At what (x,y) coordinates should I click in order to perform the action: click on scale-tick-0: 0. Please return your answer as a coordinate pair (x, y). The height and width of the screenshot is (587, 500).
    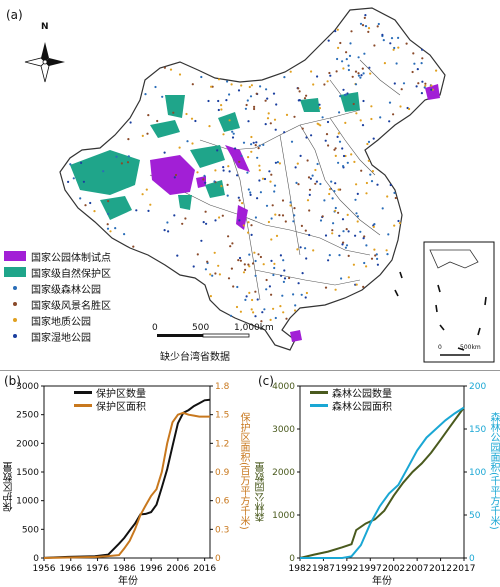
    Looking at the image, I should click on (155, 328).